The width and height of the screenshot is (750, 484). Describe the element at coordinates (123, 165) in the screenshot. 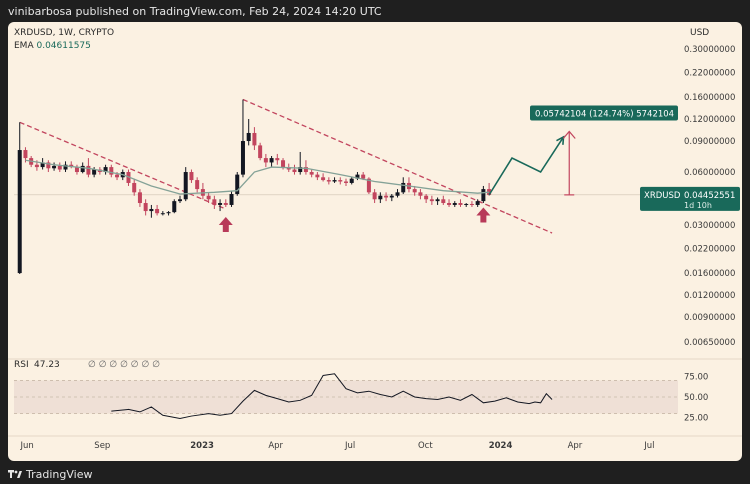

I see `descending-trendline` at that location.